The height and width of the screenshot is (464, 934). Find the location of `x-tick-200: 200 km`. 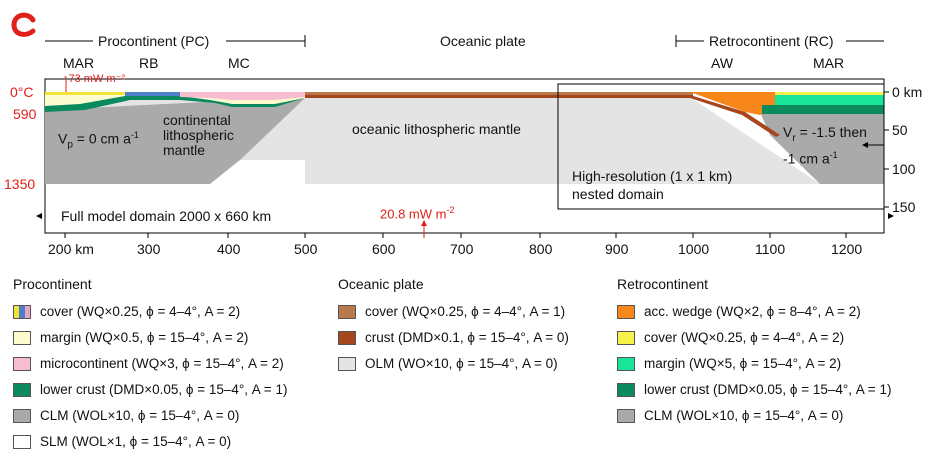

x-tick-200: 200 km is located at coordinates (71, 249).